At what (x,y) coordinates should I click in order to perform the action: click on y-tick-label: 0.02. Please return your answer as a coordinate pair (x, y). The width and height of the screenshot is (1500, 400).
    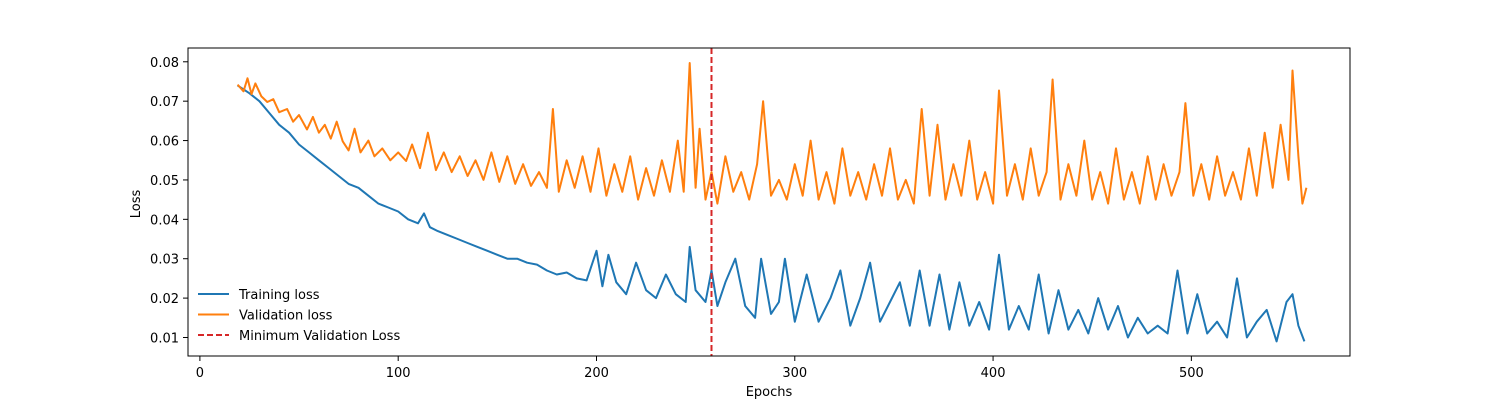
    Looking at the image, I should click on (164, 299).